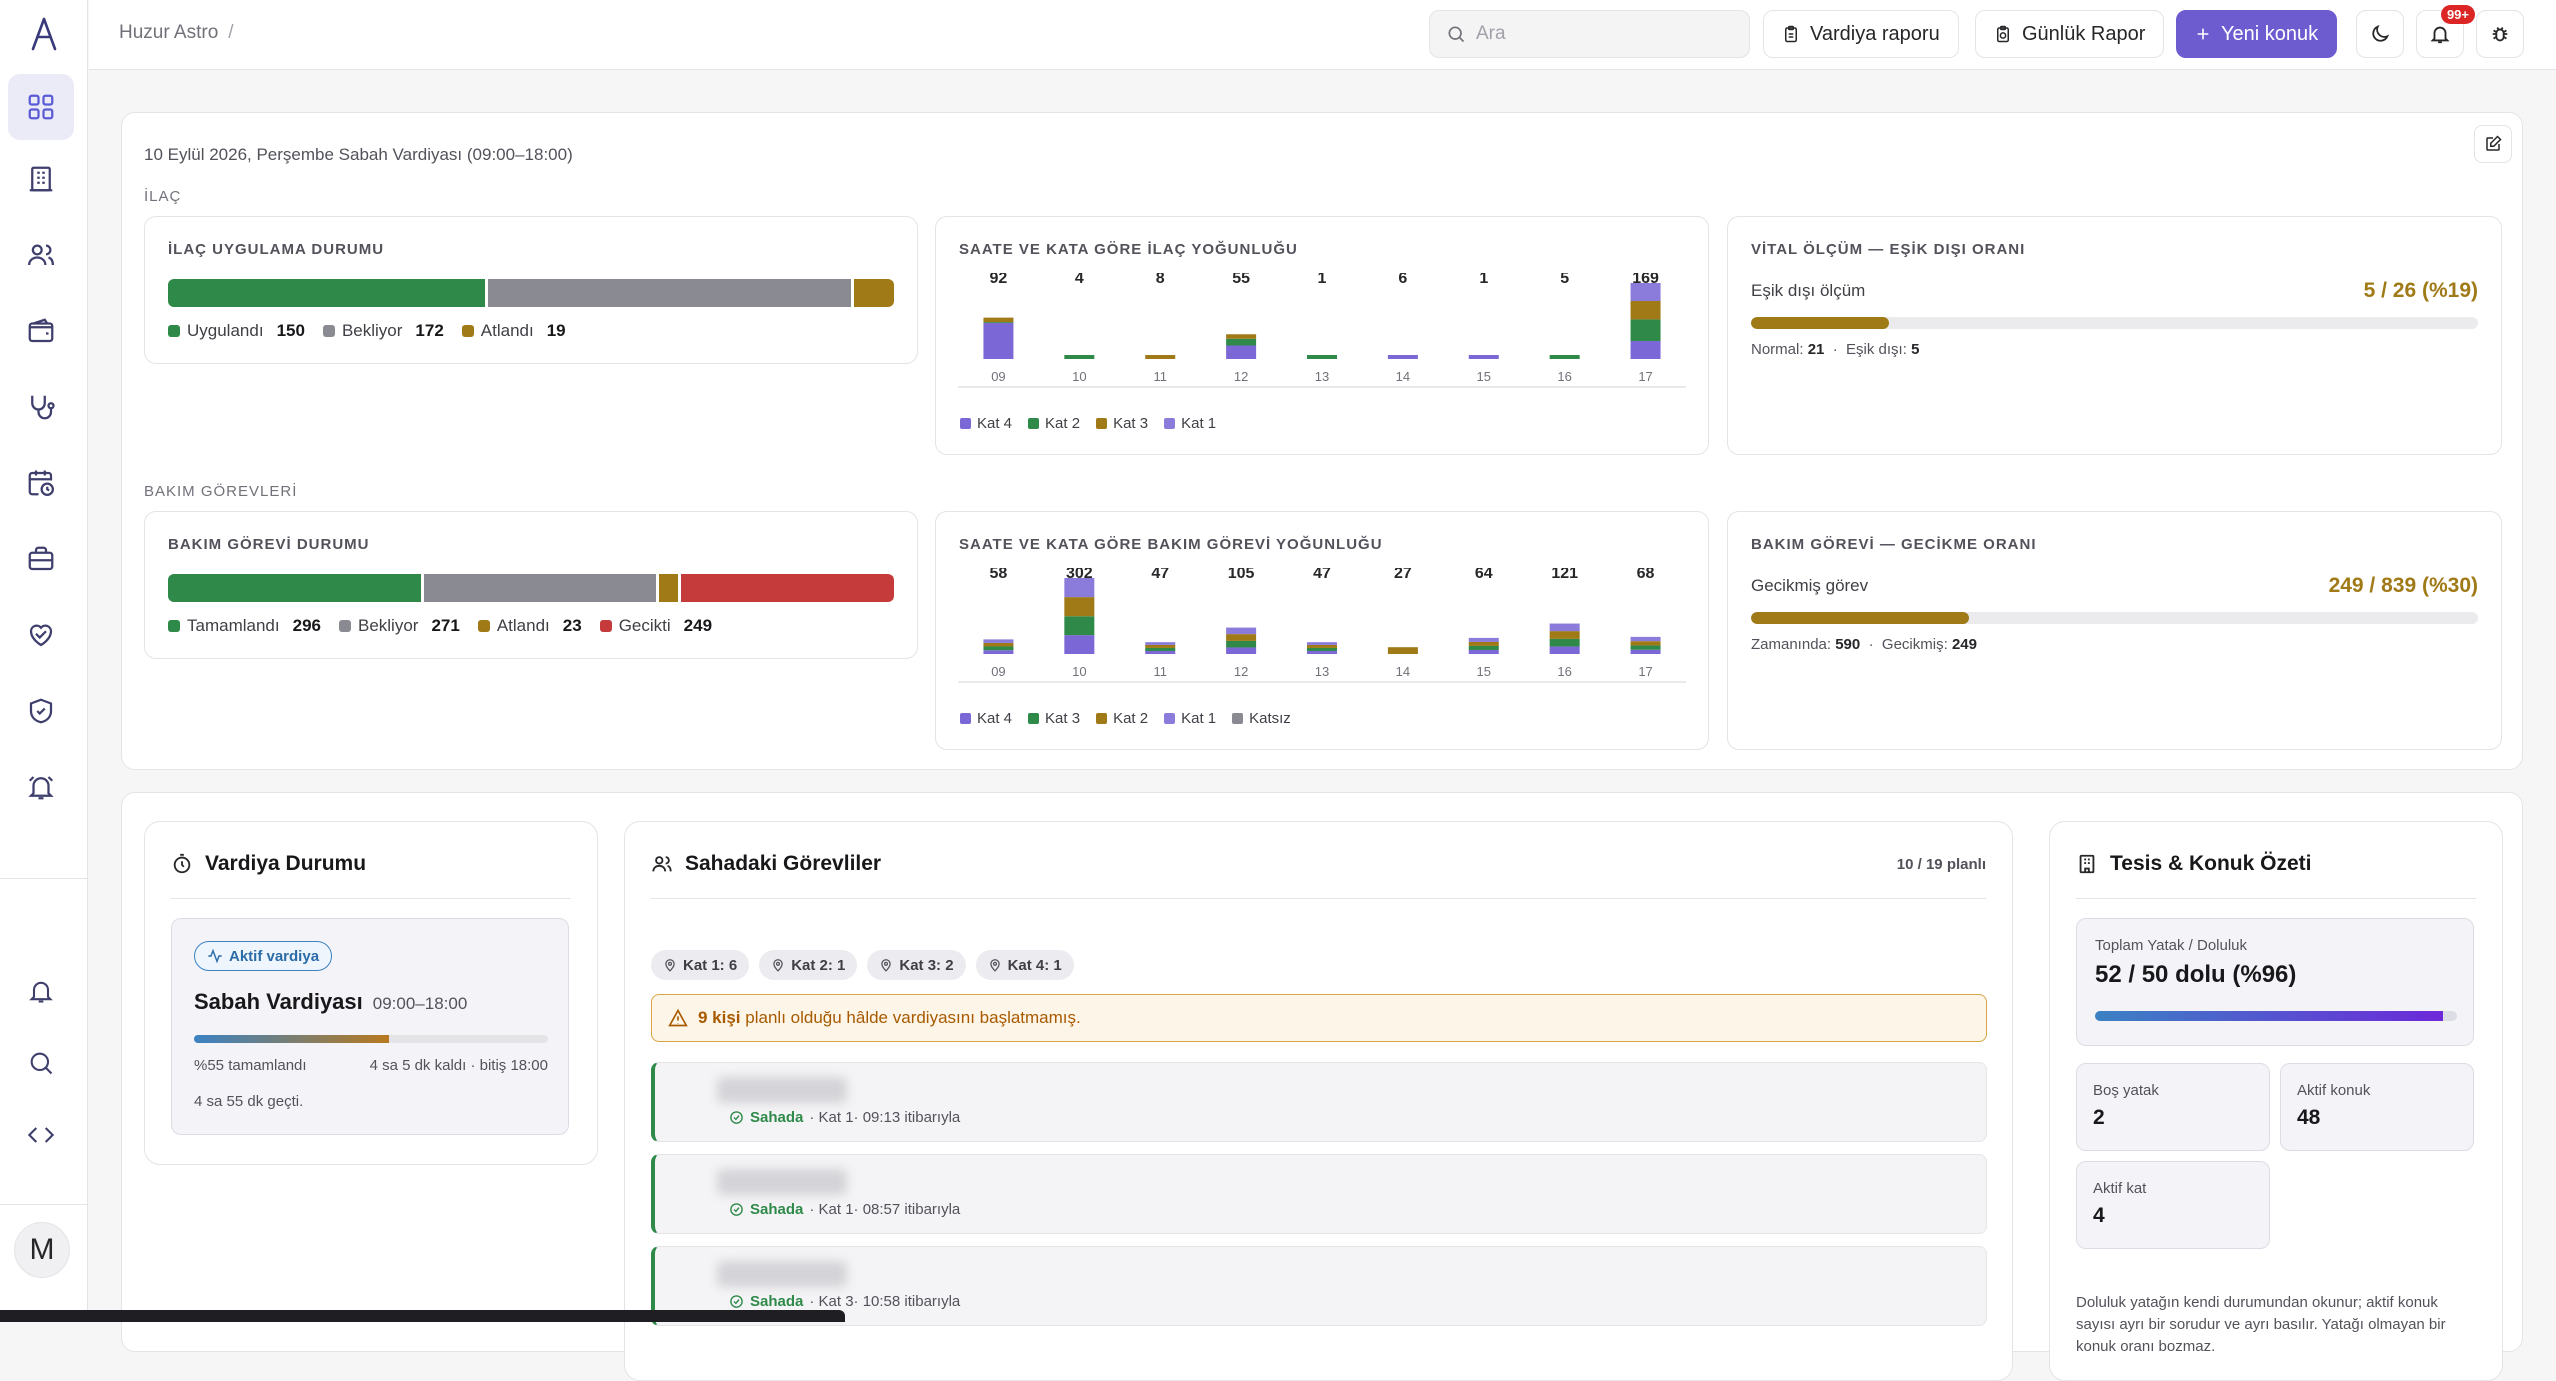  Describe the element at coordinates (916, 965) in the screenshot. I see `floor-chip: Kat 3: 2` at that location.